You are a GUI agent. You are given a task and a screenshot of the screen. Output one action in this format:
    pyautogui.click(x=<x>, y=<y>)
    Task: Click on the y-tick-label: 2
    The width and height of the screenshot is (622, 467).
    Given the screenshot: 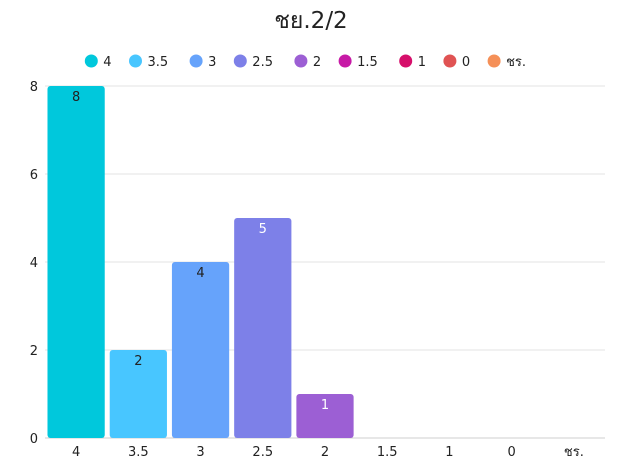 What is the action you would take?
    pyautogui.click(x=34, y=351)
    